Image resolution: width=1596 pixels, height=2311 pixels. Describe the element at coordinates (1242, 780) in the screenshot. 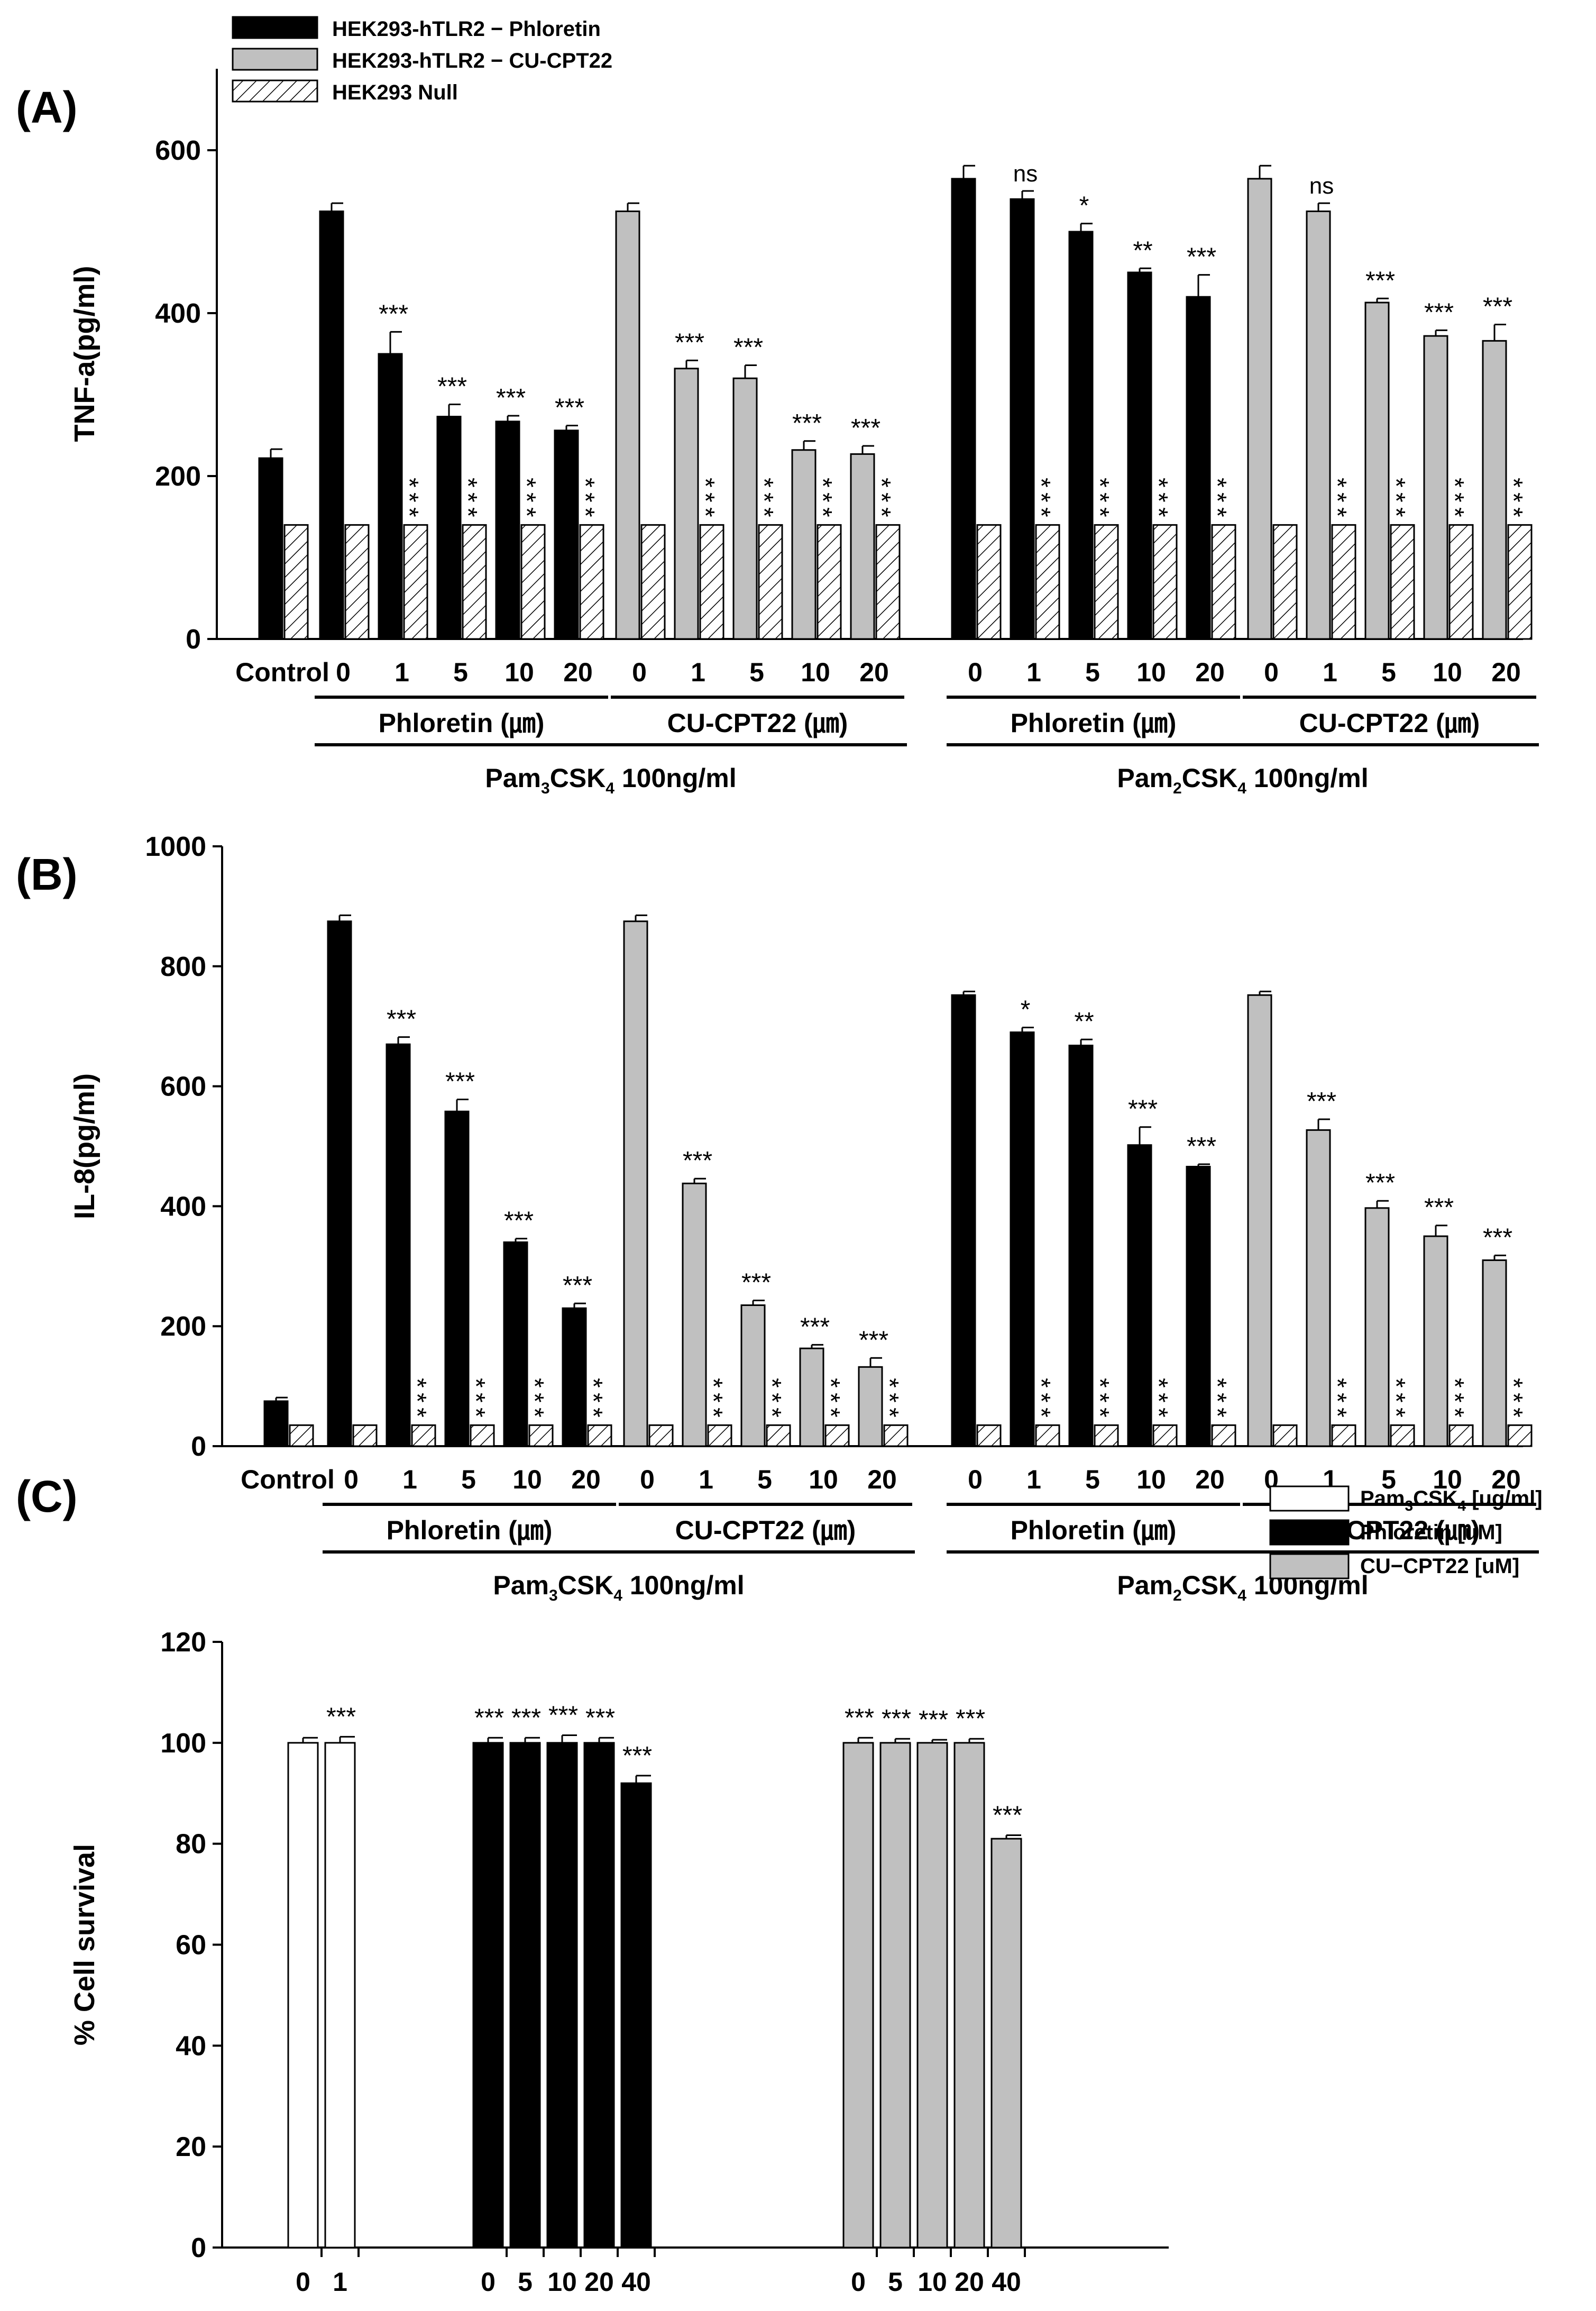

I see `stimulus-label: Pam2CSK4 100ng/ml` at that location.